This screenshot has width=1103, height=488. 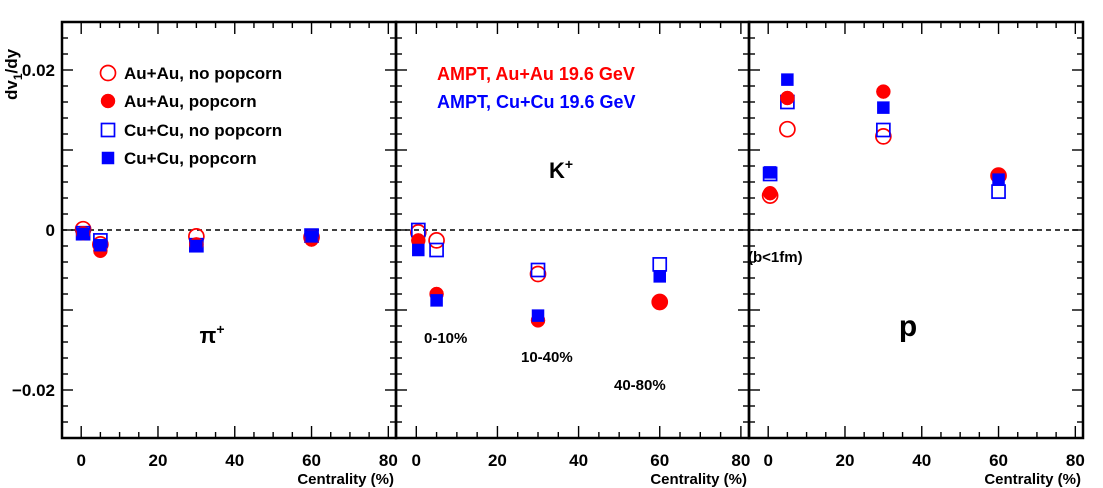 I want to click on legend-item: Cu+Cu, popcorn, so click(x=179, y=158).